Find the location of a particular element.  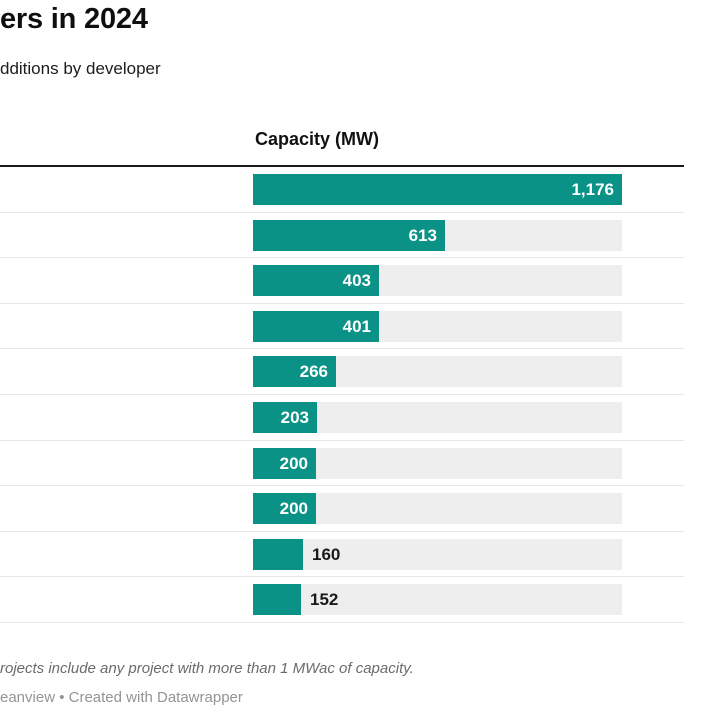

bar-value-label: 401 is located at coordinates (356, 326).